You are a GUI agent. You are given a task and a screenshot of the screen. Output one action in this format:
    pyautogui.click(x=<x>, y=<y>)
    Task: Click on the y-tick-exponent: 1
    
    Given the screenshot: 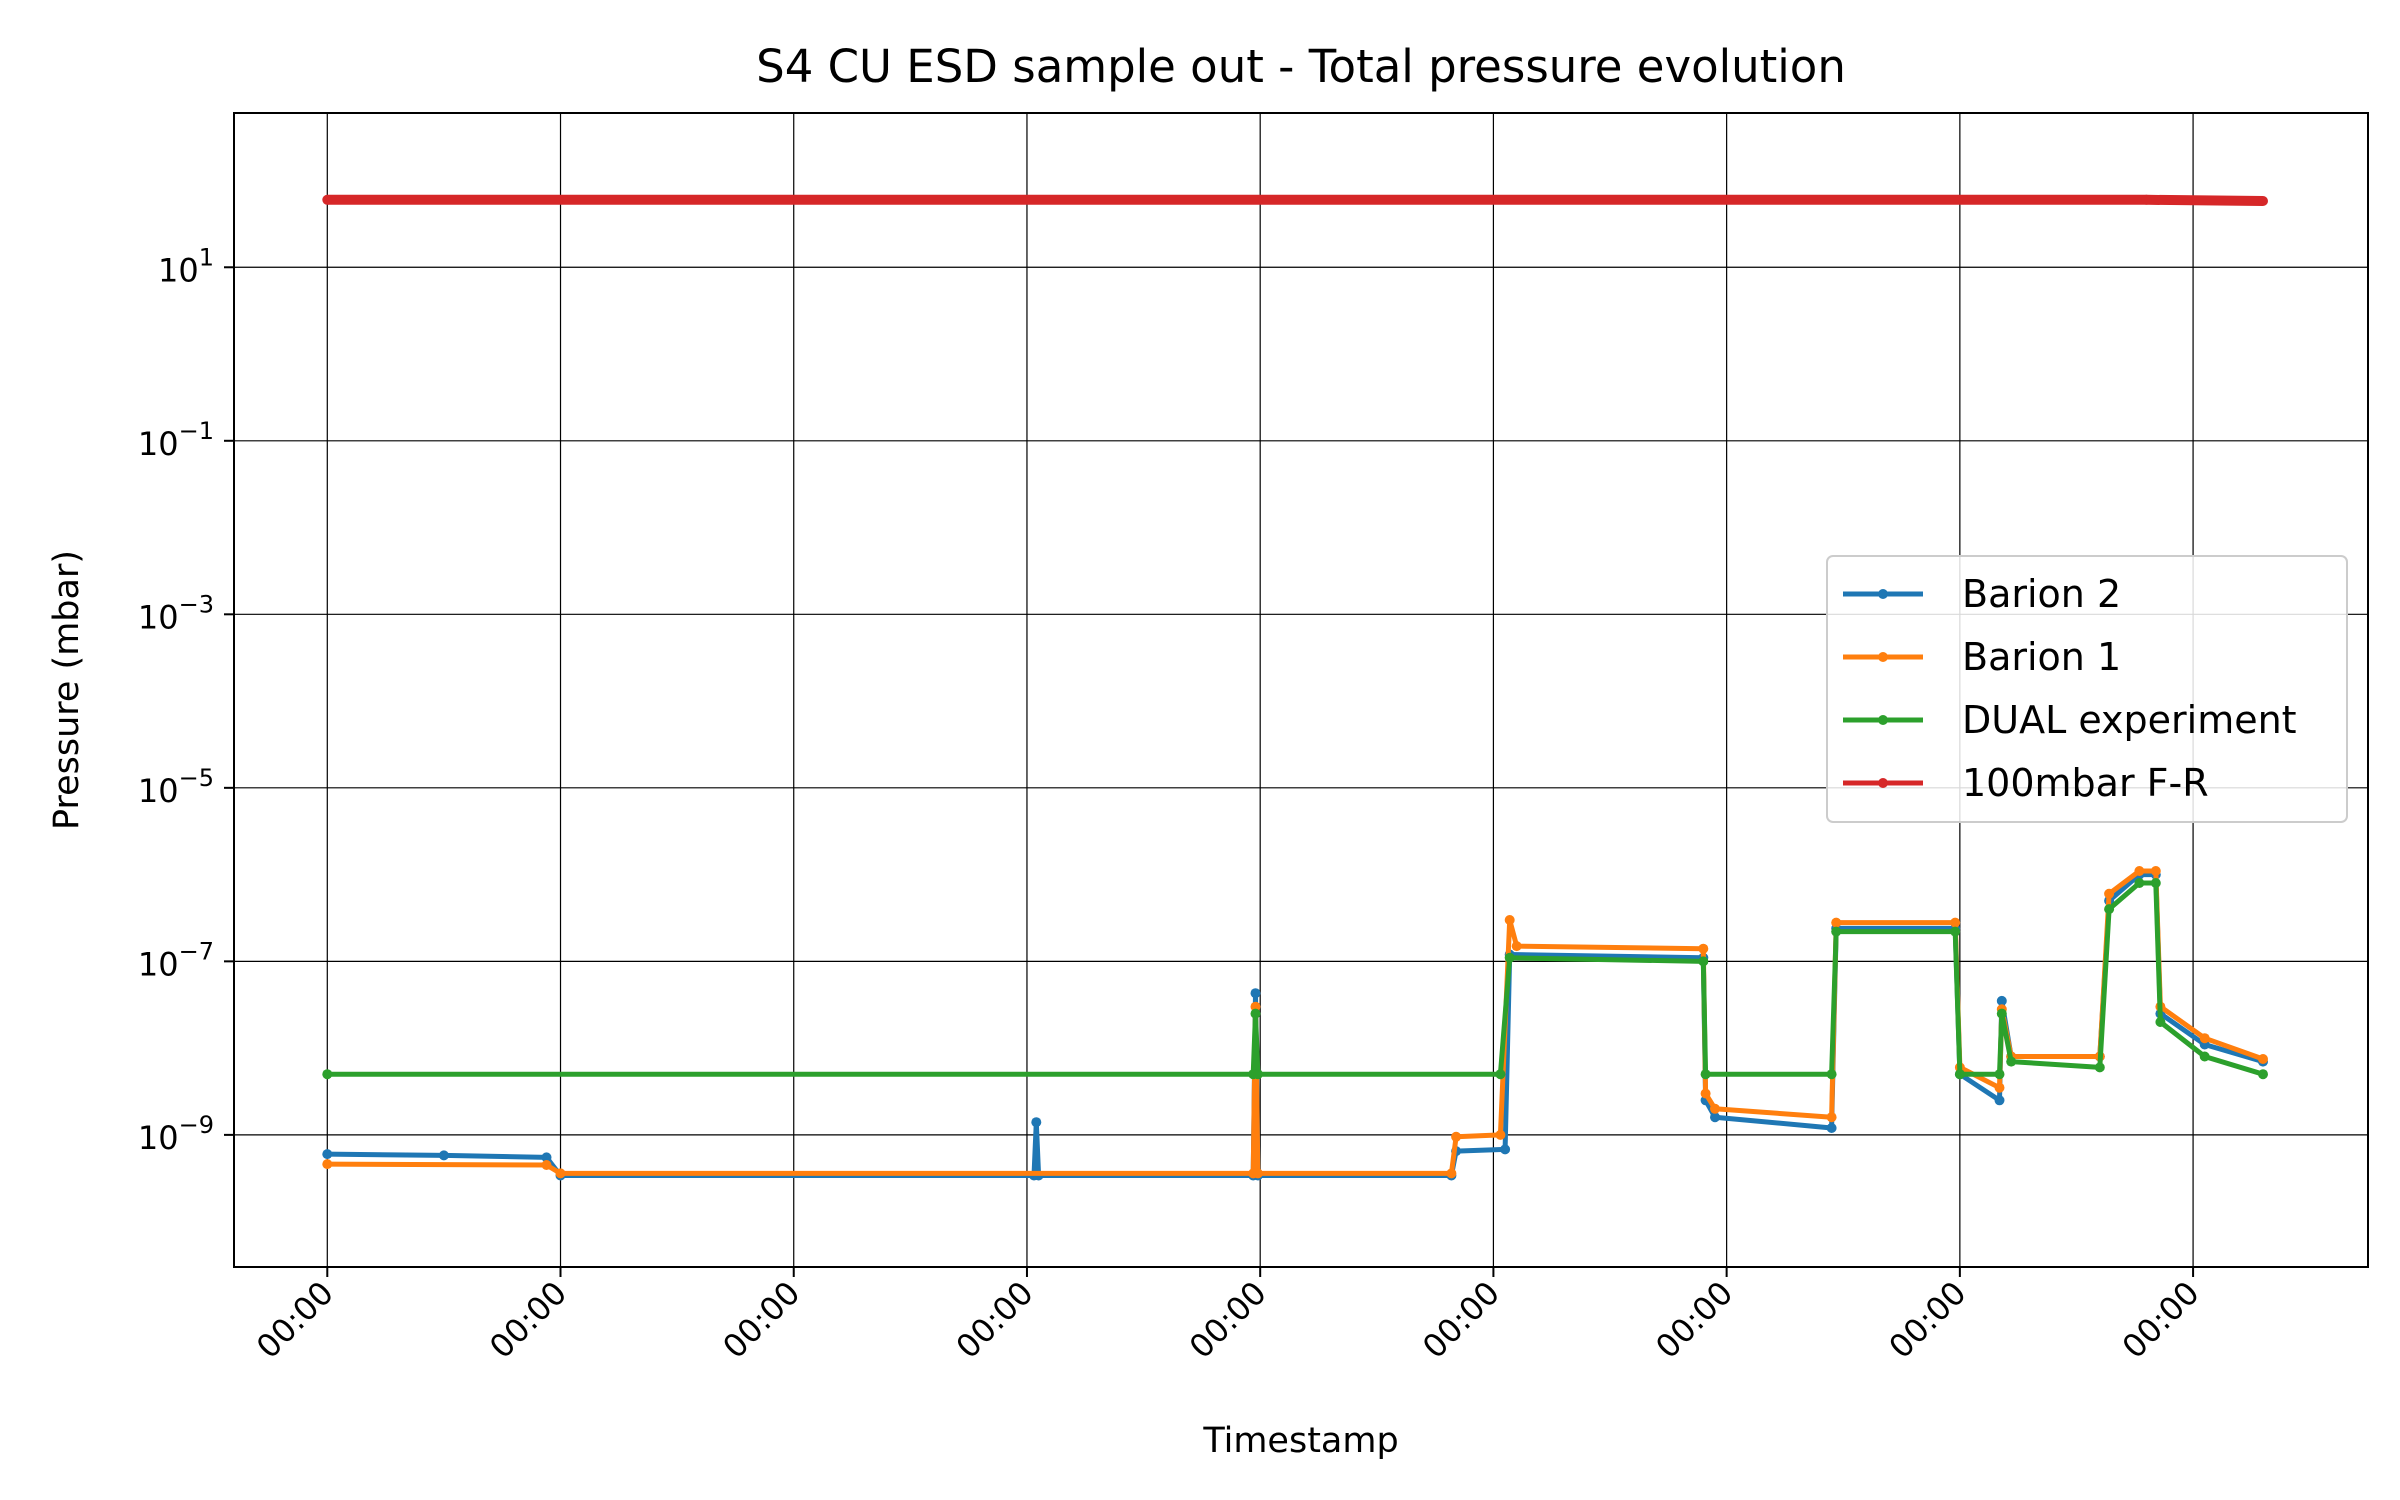 What is the action you would take?
    pyautogui.click(x=206, y=257)
    